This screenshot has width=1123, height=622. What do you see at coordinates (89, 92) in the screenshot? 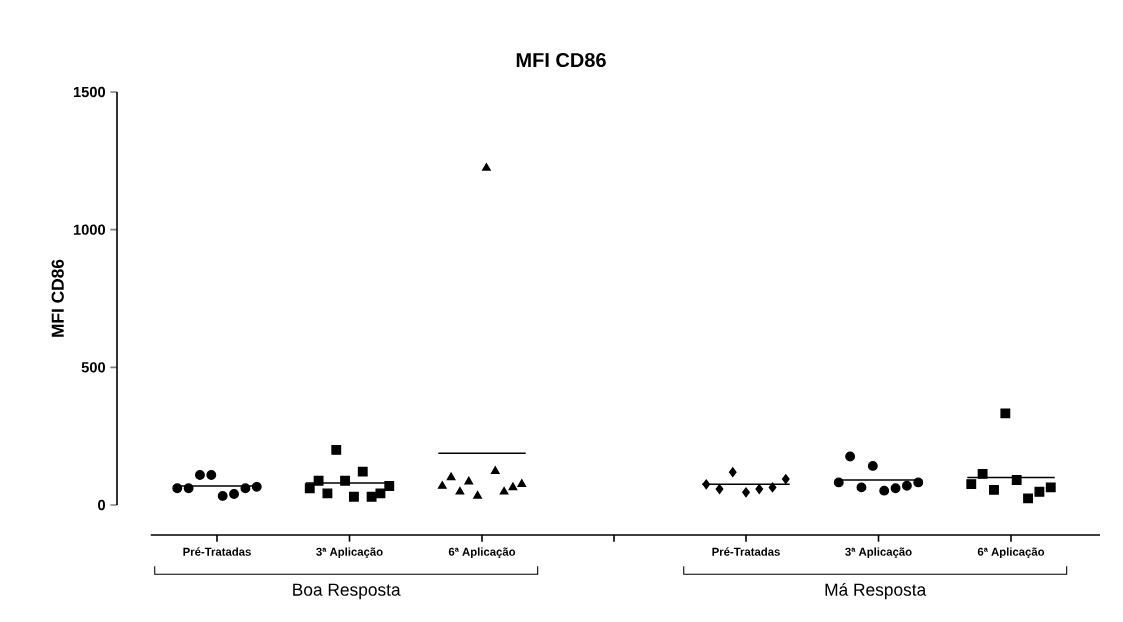
I see `y-tick-label: 1500` at bounding box center [89, 92].